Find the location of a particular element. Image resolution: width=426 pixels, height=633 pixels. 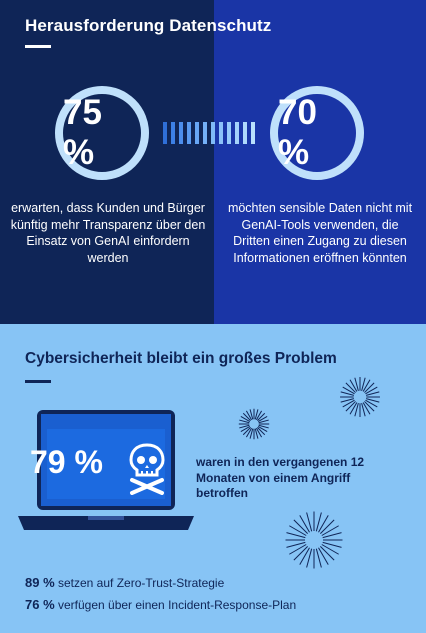

stat-value-left: 75 % is located at coordinates (82, 132).